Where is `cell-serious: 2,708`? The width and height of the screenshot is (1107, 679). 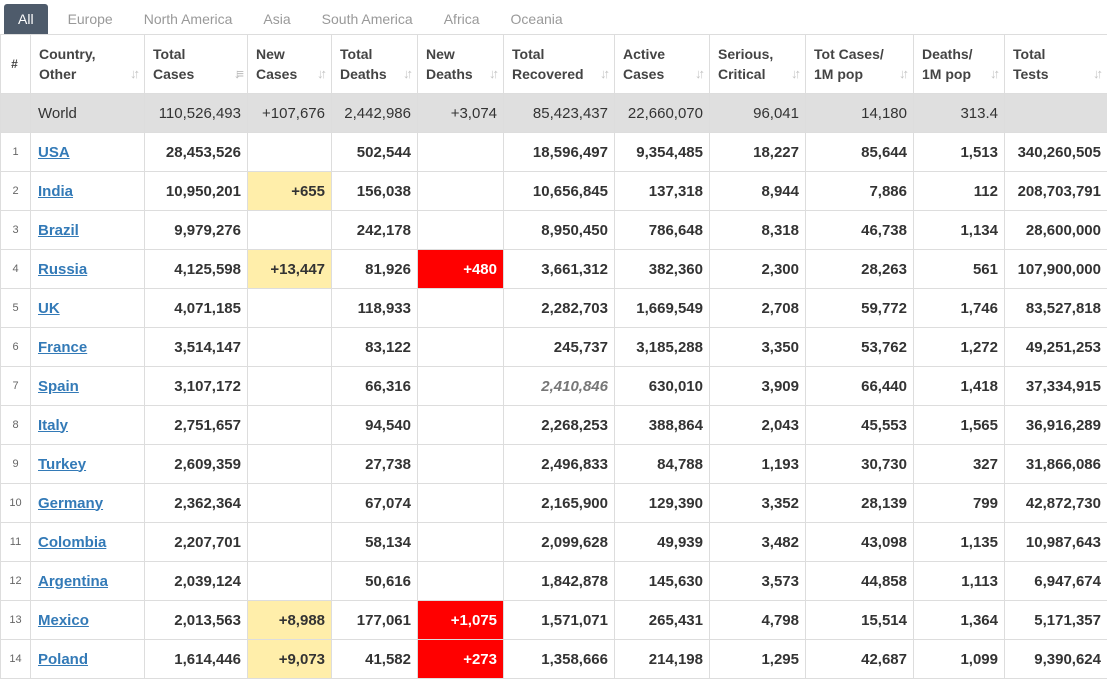 cell-serious: 2,708 is located at coordinates (758, 308).